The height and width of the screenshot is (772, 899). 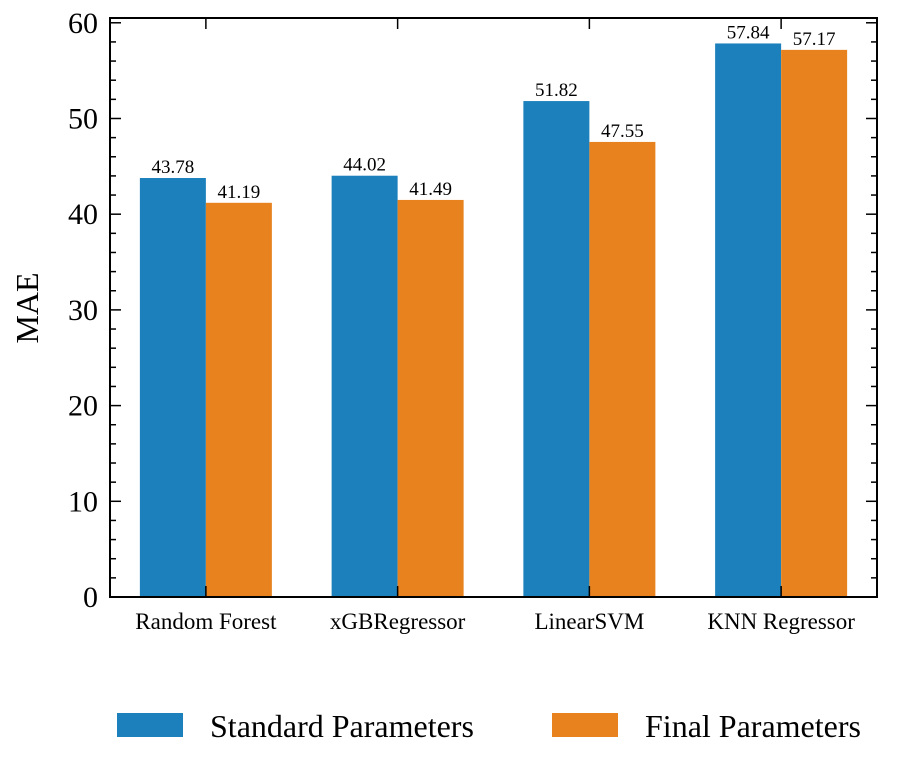 I want to click on bar-value-label: 57.17, so click(x=814, y=39).